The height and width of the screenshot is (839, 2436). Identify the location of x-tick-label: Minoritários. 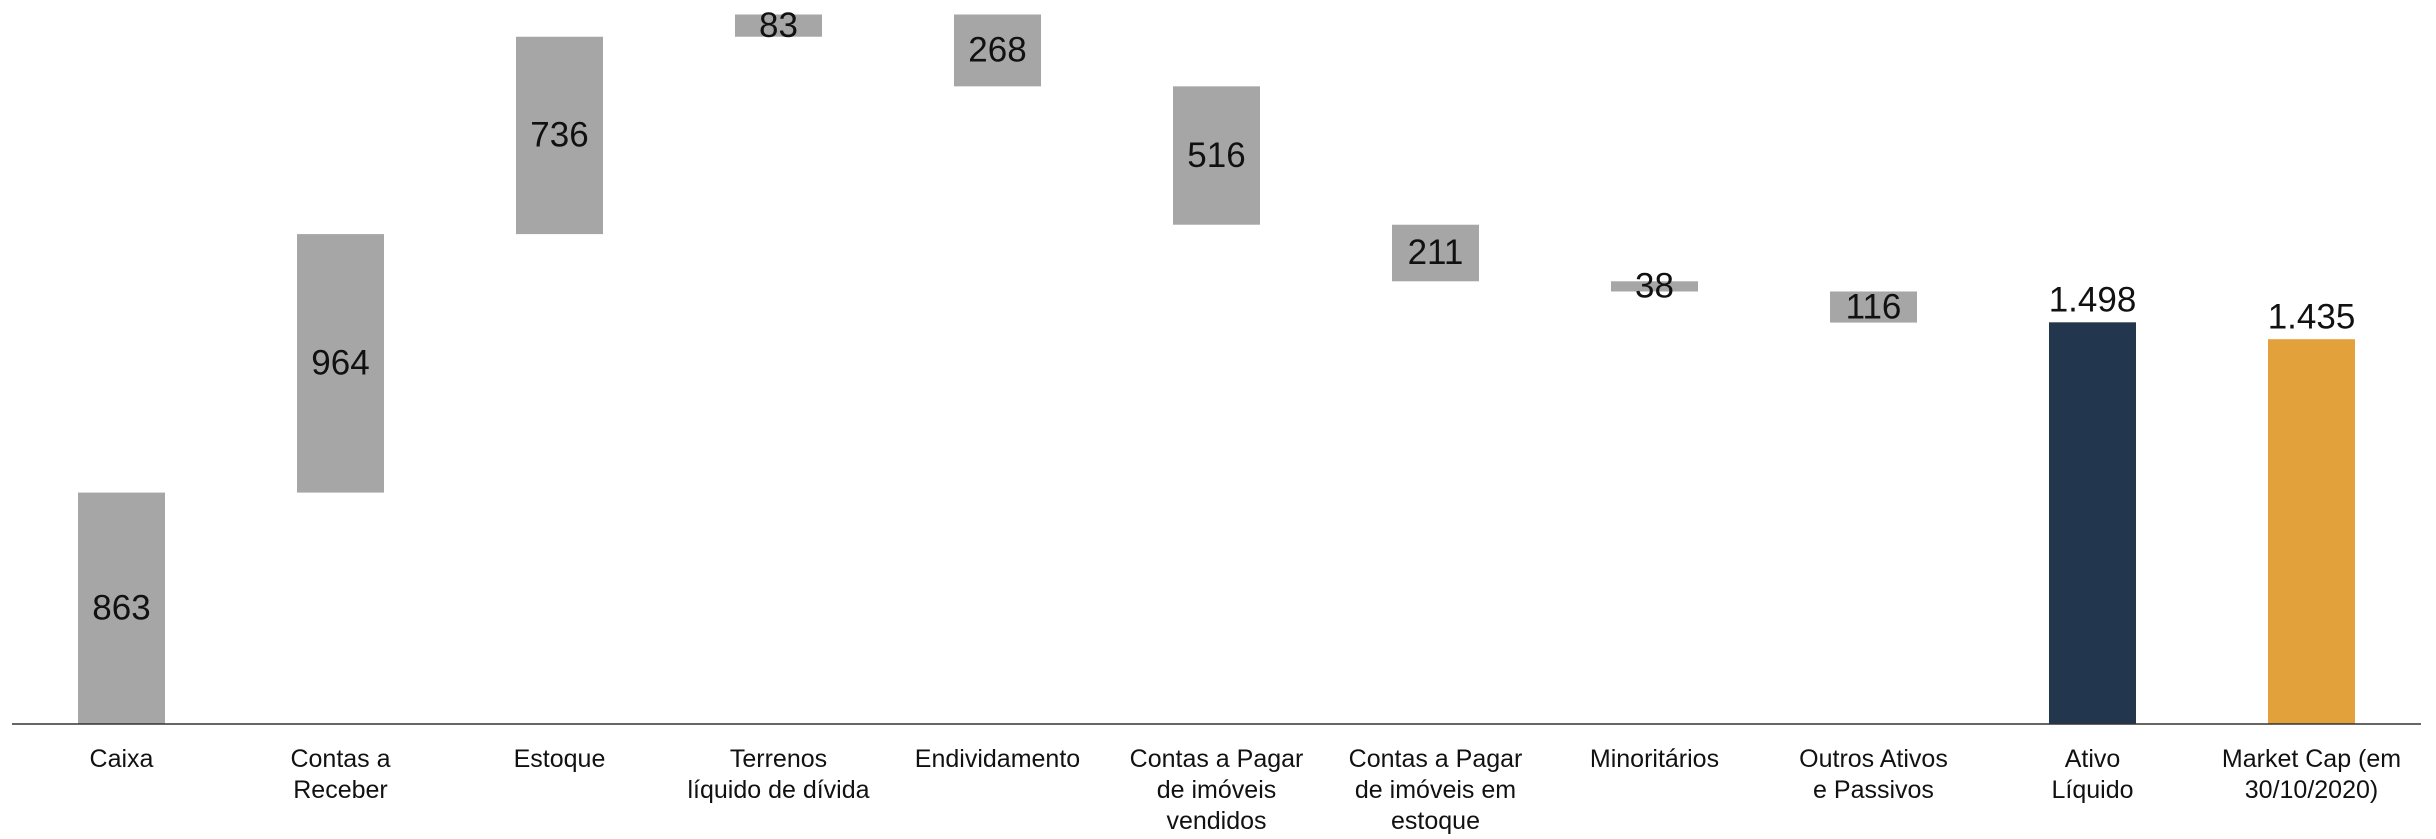
(1654, 759).